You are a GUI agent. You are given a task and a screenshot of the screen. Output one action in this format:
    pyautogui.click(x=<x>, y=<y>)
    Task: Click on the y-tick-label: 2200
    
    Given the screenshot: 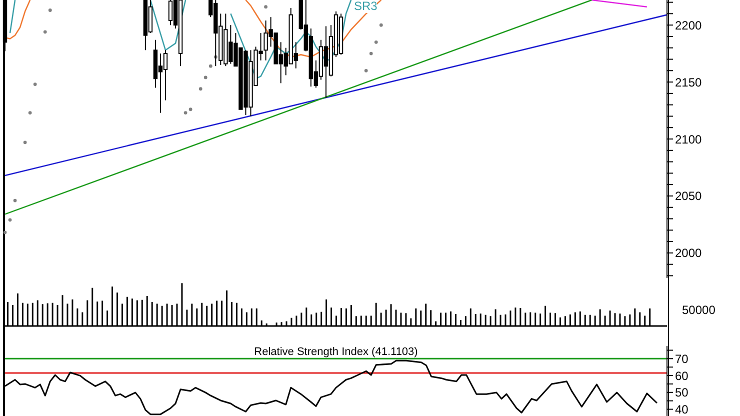 What is the action you would take?
    pyautogui.click(x=688, y=25)
    